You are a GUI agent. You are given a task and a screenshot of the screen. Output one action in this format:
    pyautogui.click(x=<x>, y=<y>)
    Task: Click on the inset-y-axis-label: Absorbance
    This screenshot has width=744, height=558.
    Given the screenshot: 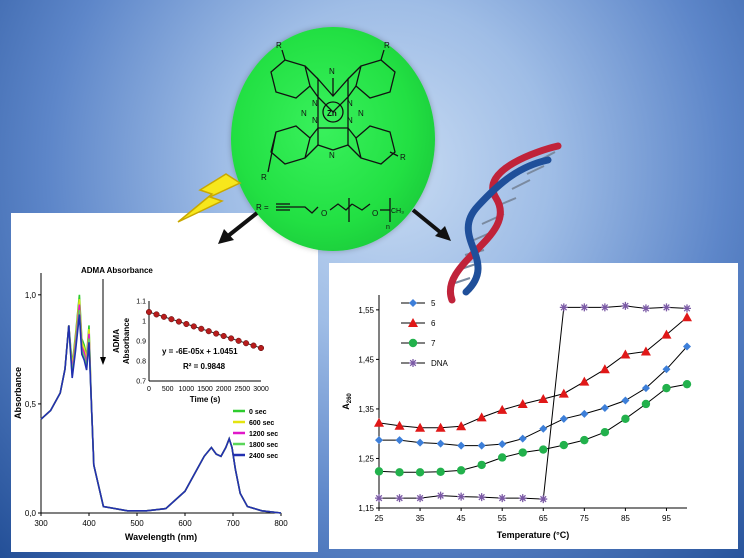 What is the action you would take?
    pyautogui.click(x=126, y=340)
    